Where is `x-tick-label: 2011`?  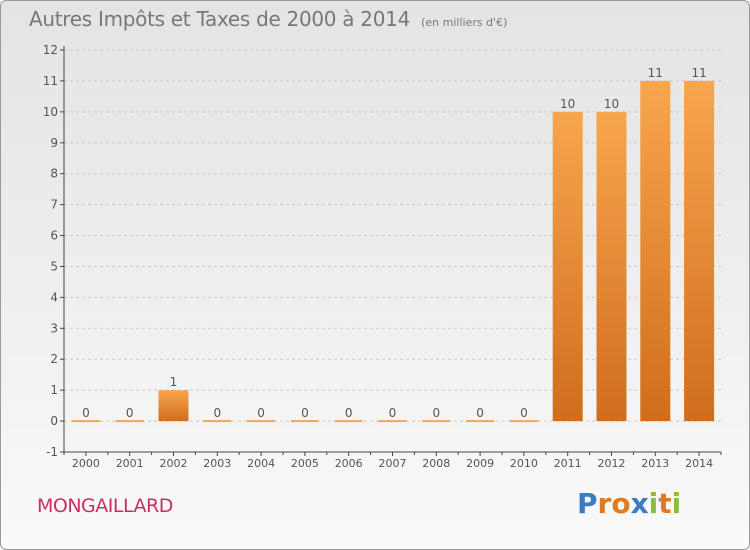 x-tick-label: 2011 is located at coordinates (568, 463).